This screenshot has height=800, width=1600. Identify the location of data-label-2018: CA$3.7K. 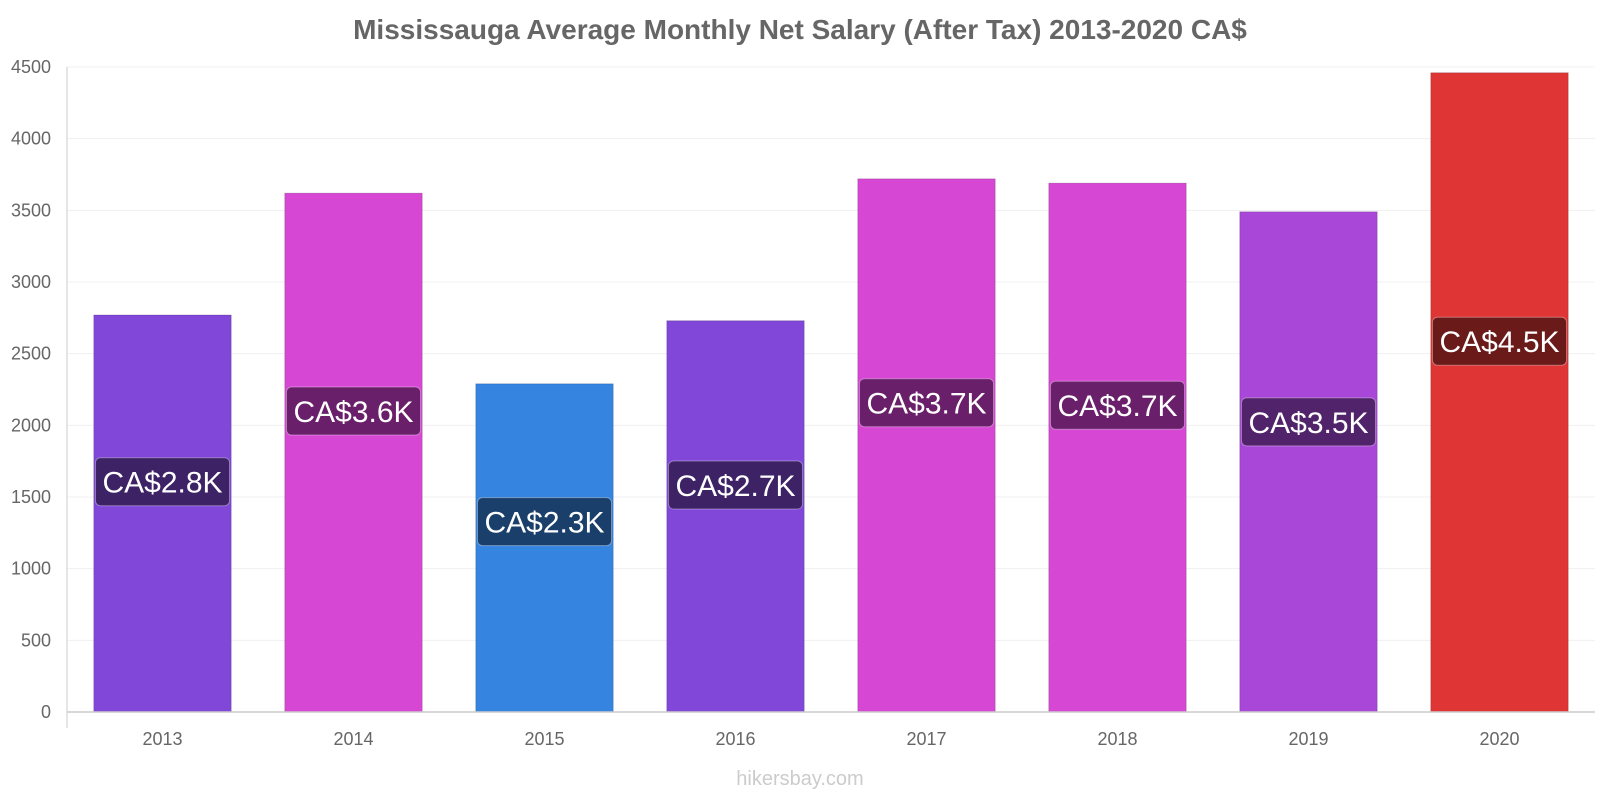
(1117, 405).